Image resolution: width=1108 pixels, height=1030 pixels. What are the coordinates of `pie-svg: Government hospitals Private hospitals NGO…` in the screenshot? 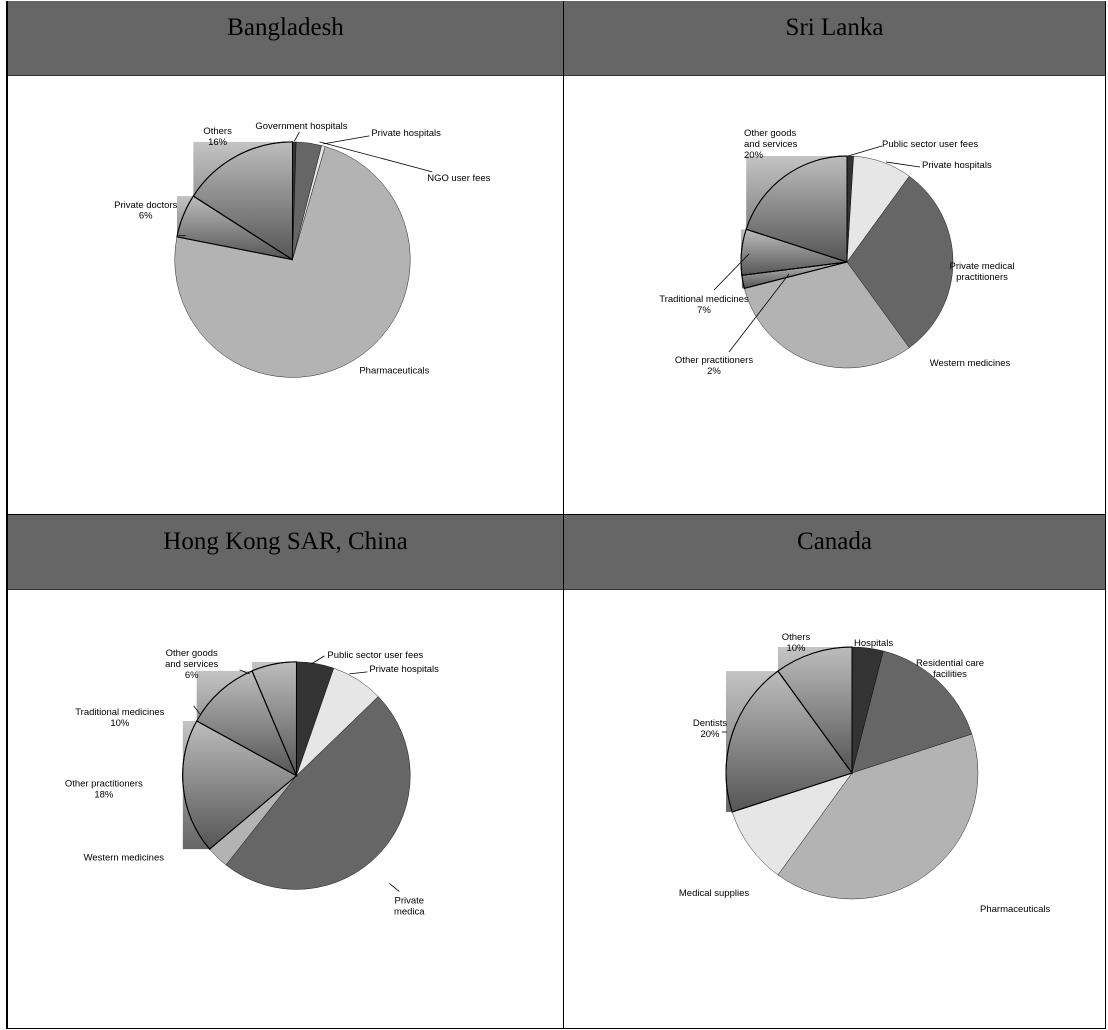 It's located at (302, 249).